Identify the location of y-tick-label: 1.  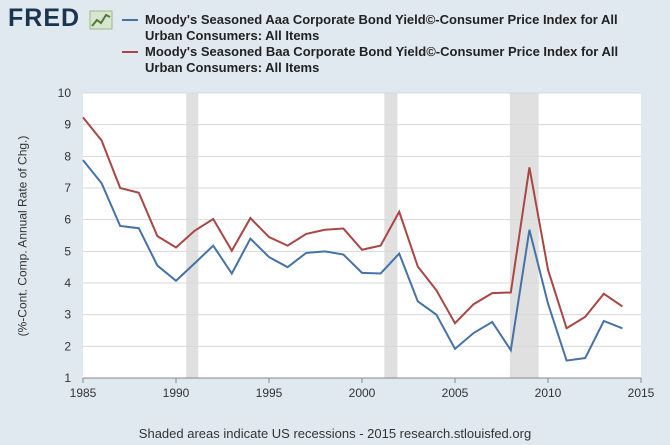
(67, 378).